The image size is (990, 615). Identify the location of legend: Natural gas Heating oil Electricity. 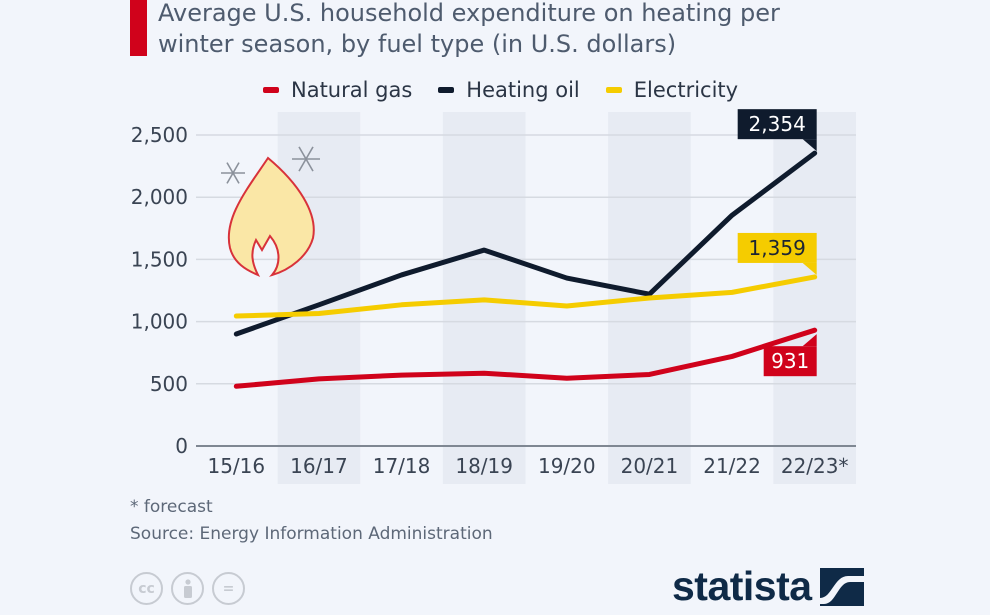
(500, 90).